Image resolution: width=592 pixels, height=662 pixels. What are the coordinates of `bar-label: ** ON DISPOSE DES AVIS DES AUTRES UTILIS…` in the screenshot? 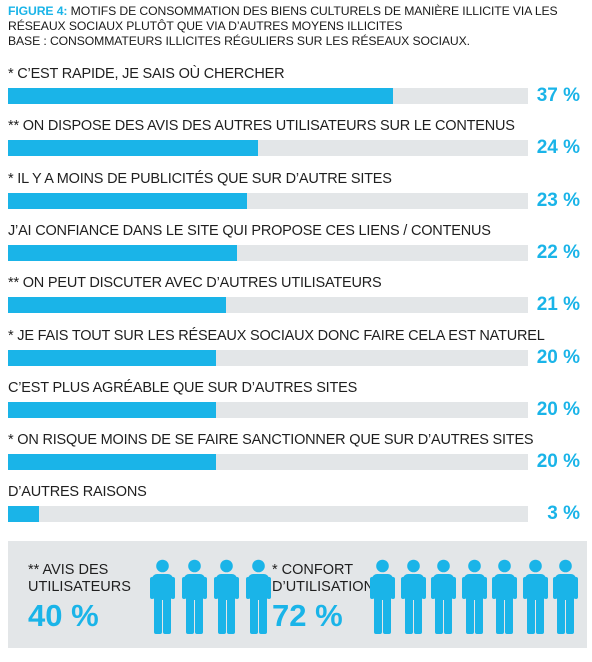 It's located at (261, 126).